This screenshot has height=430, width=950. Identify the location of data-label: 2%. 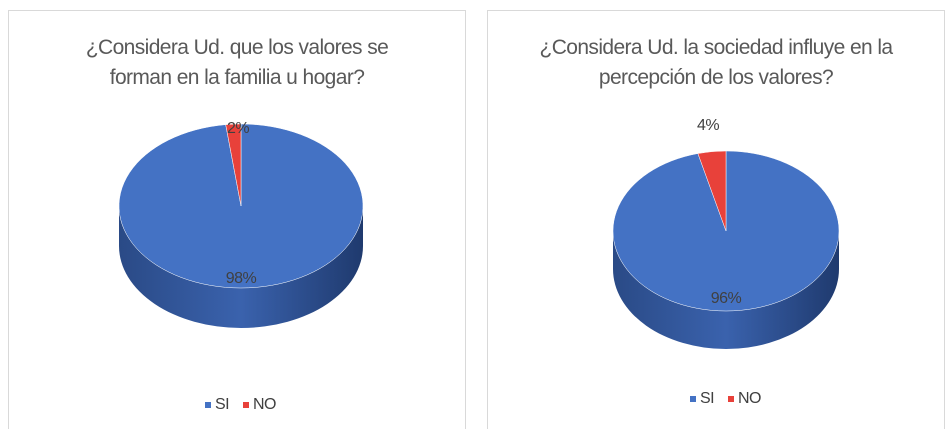
(238, 128).